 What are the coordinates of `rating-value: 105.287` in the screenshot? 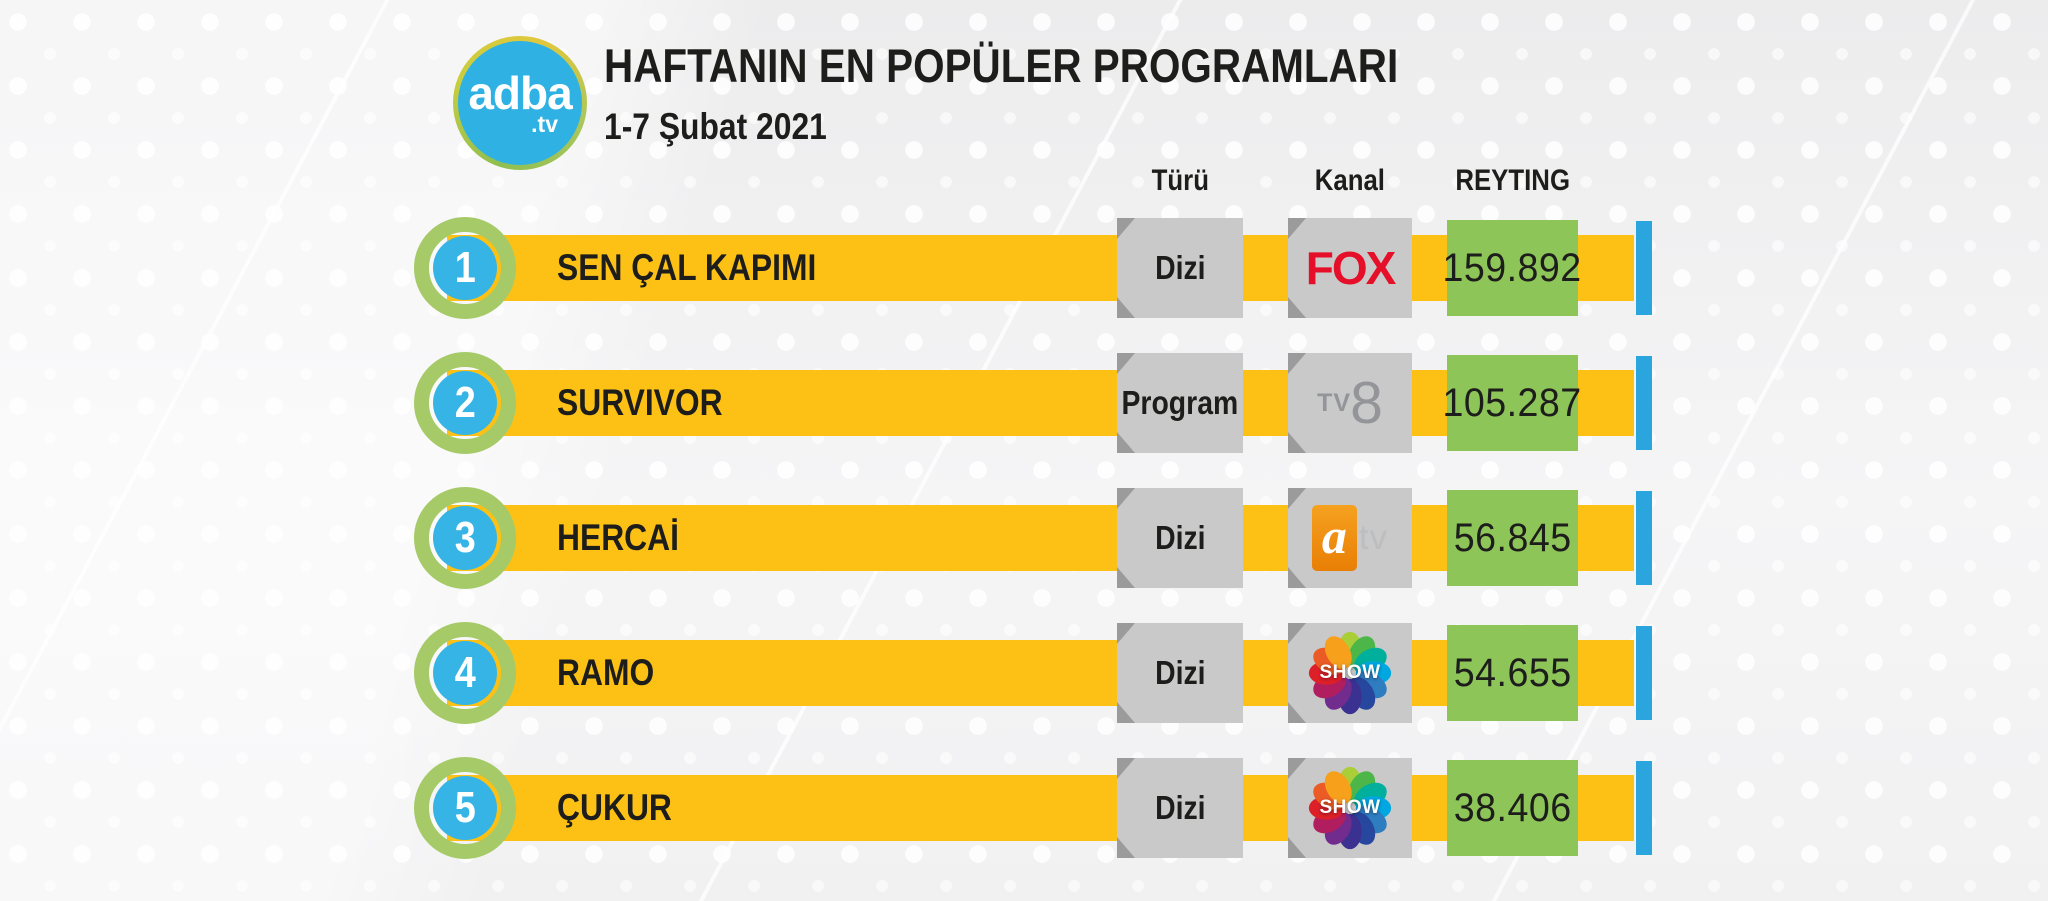 It's located at (1512, 402).